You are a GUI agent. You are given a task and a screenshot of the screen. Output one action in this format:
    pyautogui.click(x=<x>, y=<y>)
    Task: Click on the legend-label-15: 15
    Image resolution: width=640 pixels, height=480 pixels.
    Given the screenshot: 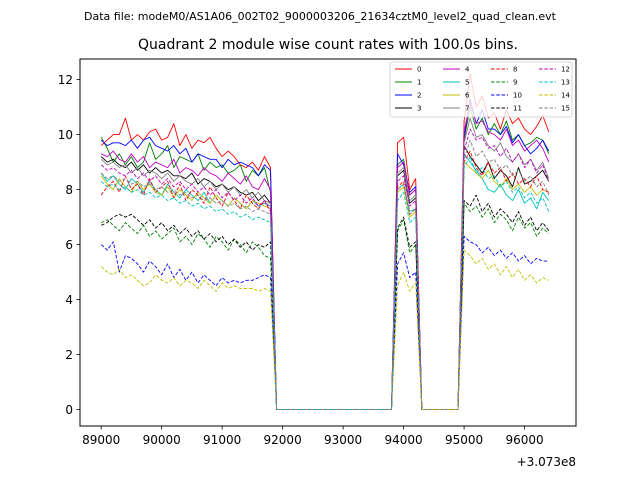 What is the action you would take?
    pyautogui.click(x=565, y=109)
    